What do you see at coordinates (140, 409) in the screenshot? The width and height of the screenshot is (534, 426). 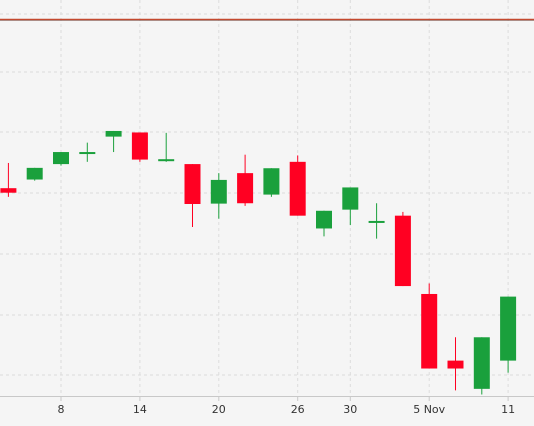 I see `x-tick-label: 14` at bounding box center [140, 409].